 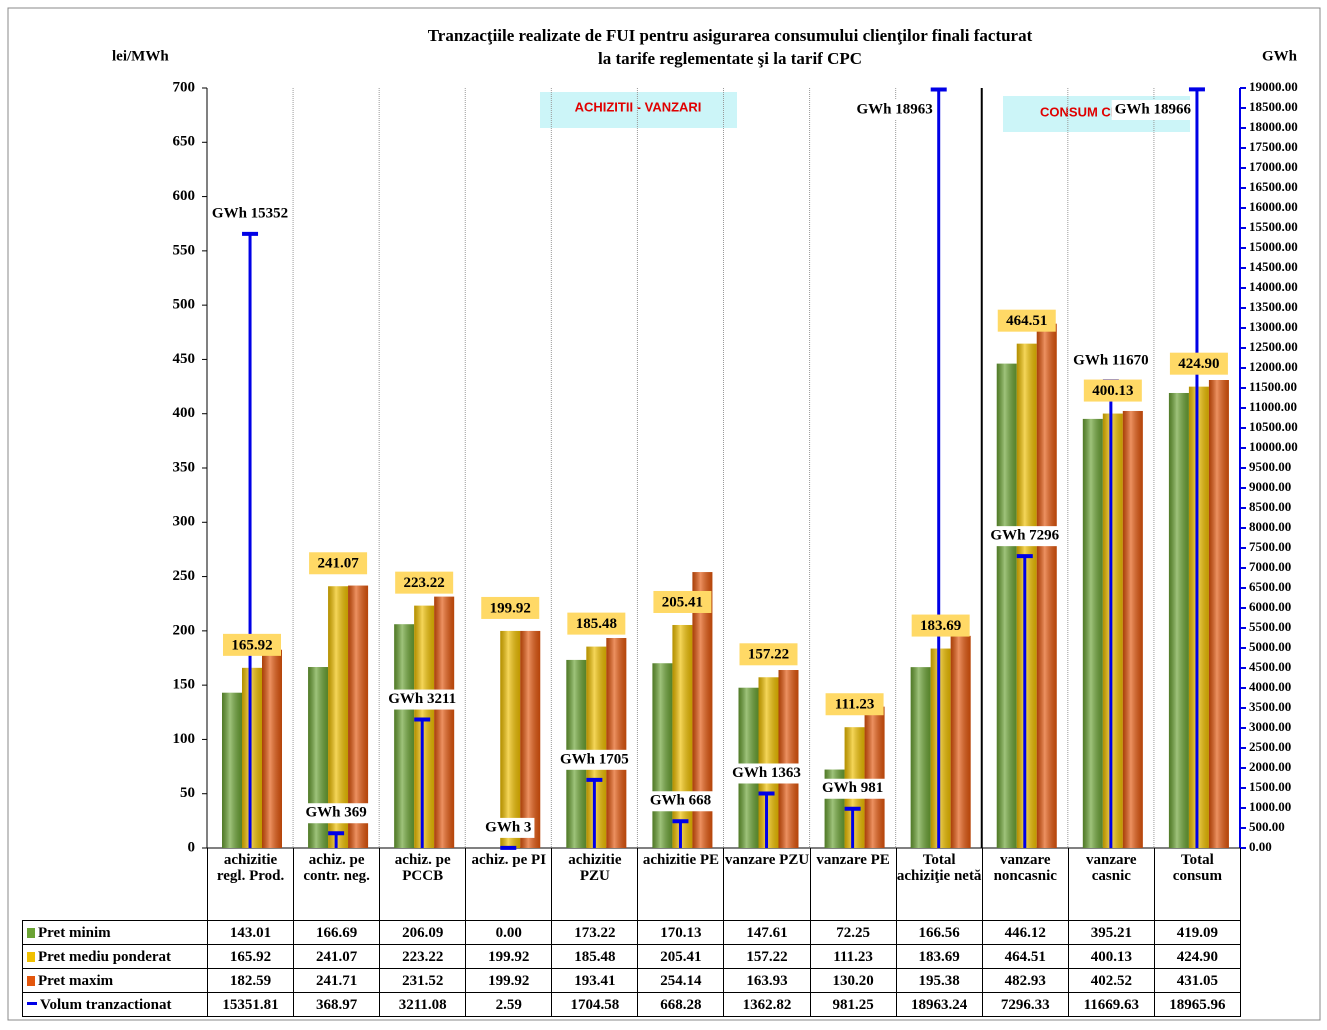 What do you see at coordinates (184, 630) in the screenshot?
I see `y-tick-label: 200` at bounding box center [184, 630].